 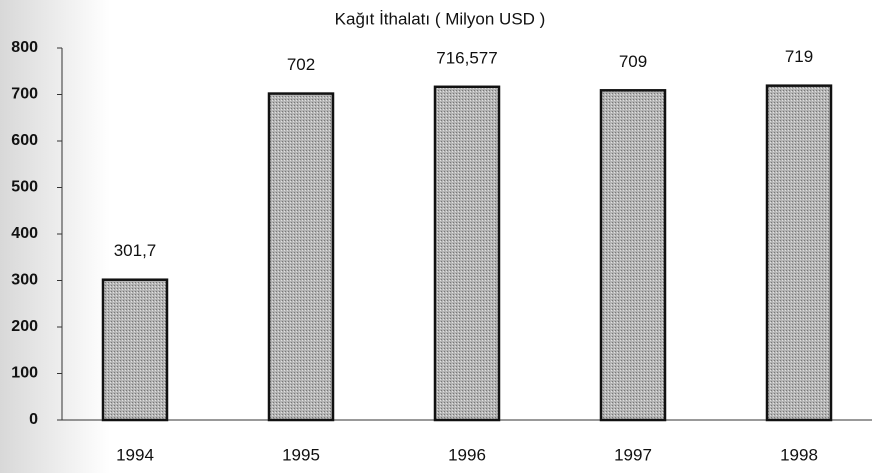 What do you see at coordinates (799, 56) in the screenshot?
I see `data-label: 719` at bounding box center [799, 56].